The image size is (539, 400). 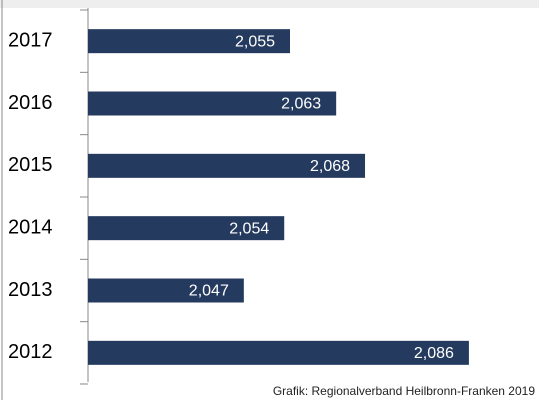 I want to click on category-label: 2017, so click(x=30, y=40).